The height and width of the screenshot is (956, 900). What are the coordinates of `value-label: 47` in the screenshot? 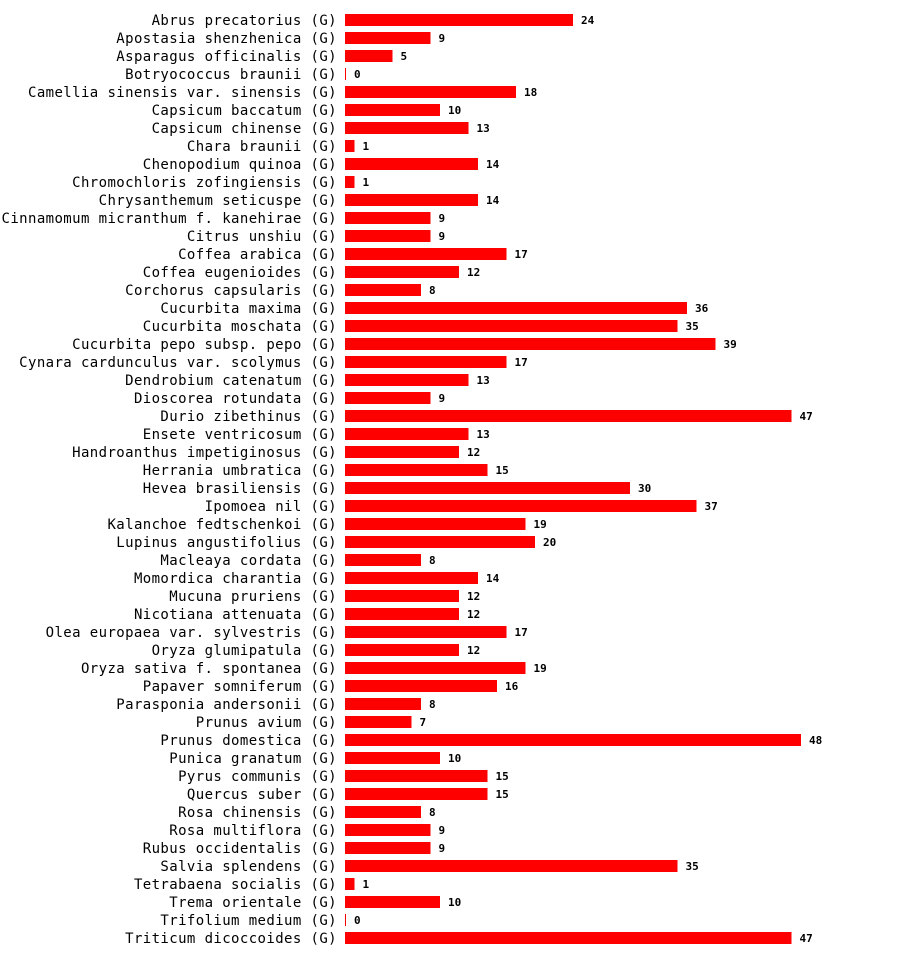 It's located at (806, 416).